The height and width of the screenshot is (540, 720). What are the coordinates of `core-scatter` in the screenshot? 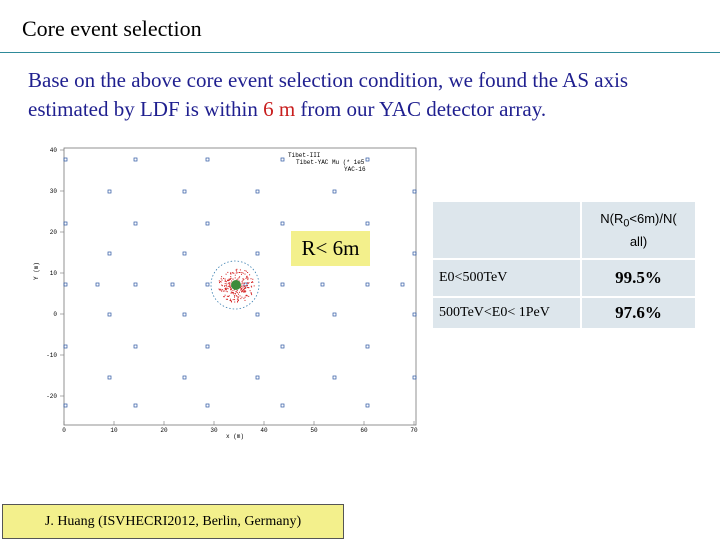 It's located at (236, 285).